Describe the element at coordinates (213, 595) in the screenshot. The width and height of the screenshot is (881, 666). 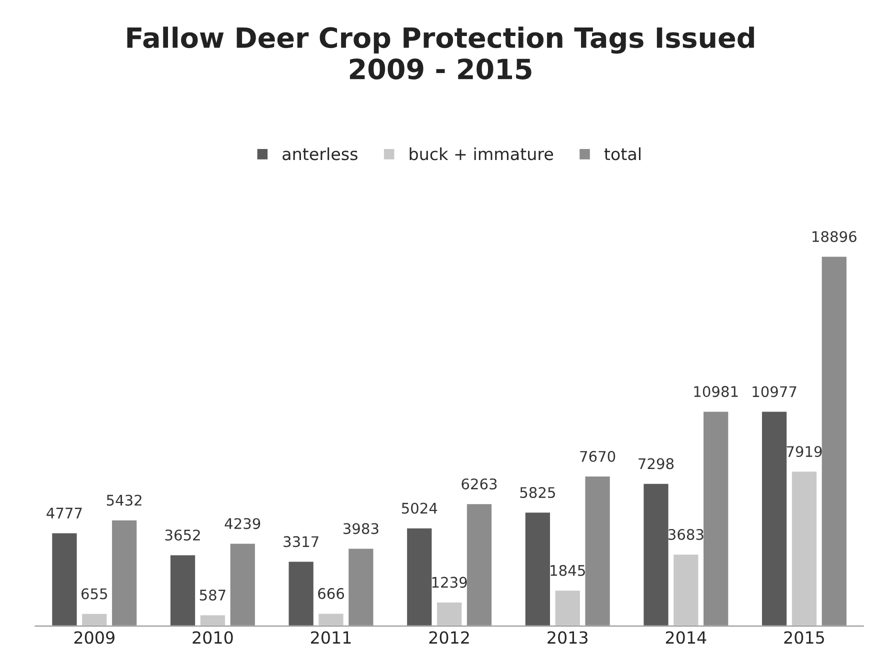
I see `data-label: 587` at that location.